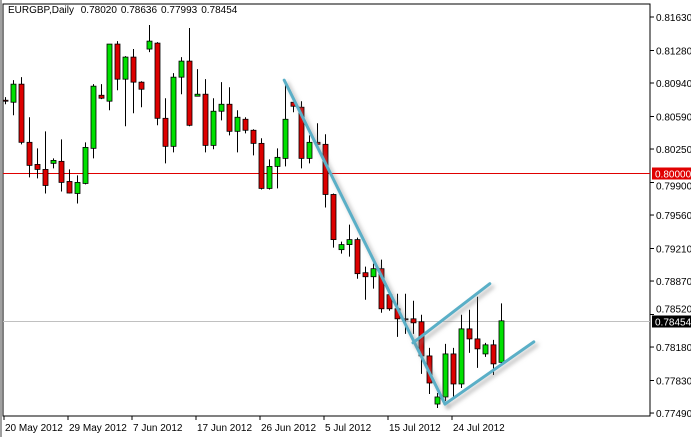 Image resolution: width=691 pixels, height=437 pixels. I want to click on y-tick-label: 0.78520, so click(673, 310).